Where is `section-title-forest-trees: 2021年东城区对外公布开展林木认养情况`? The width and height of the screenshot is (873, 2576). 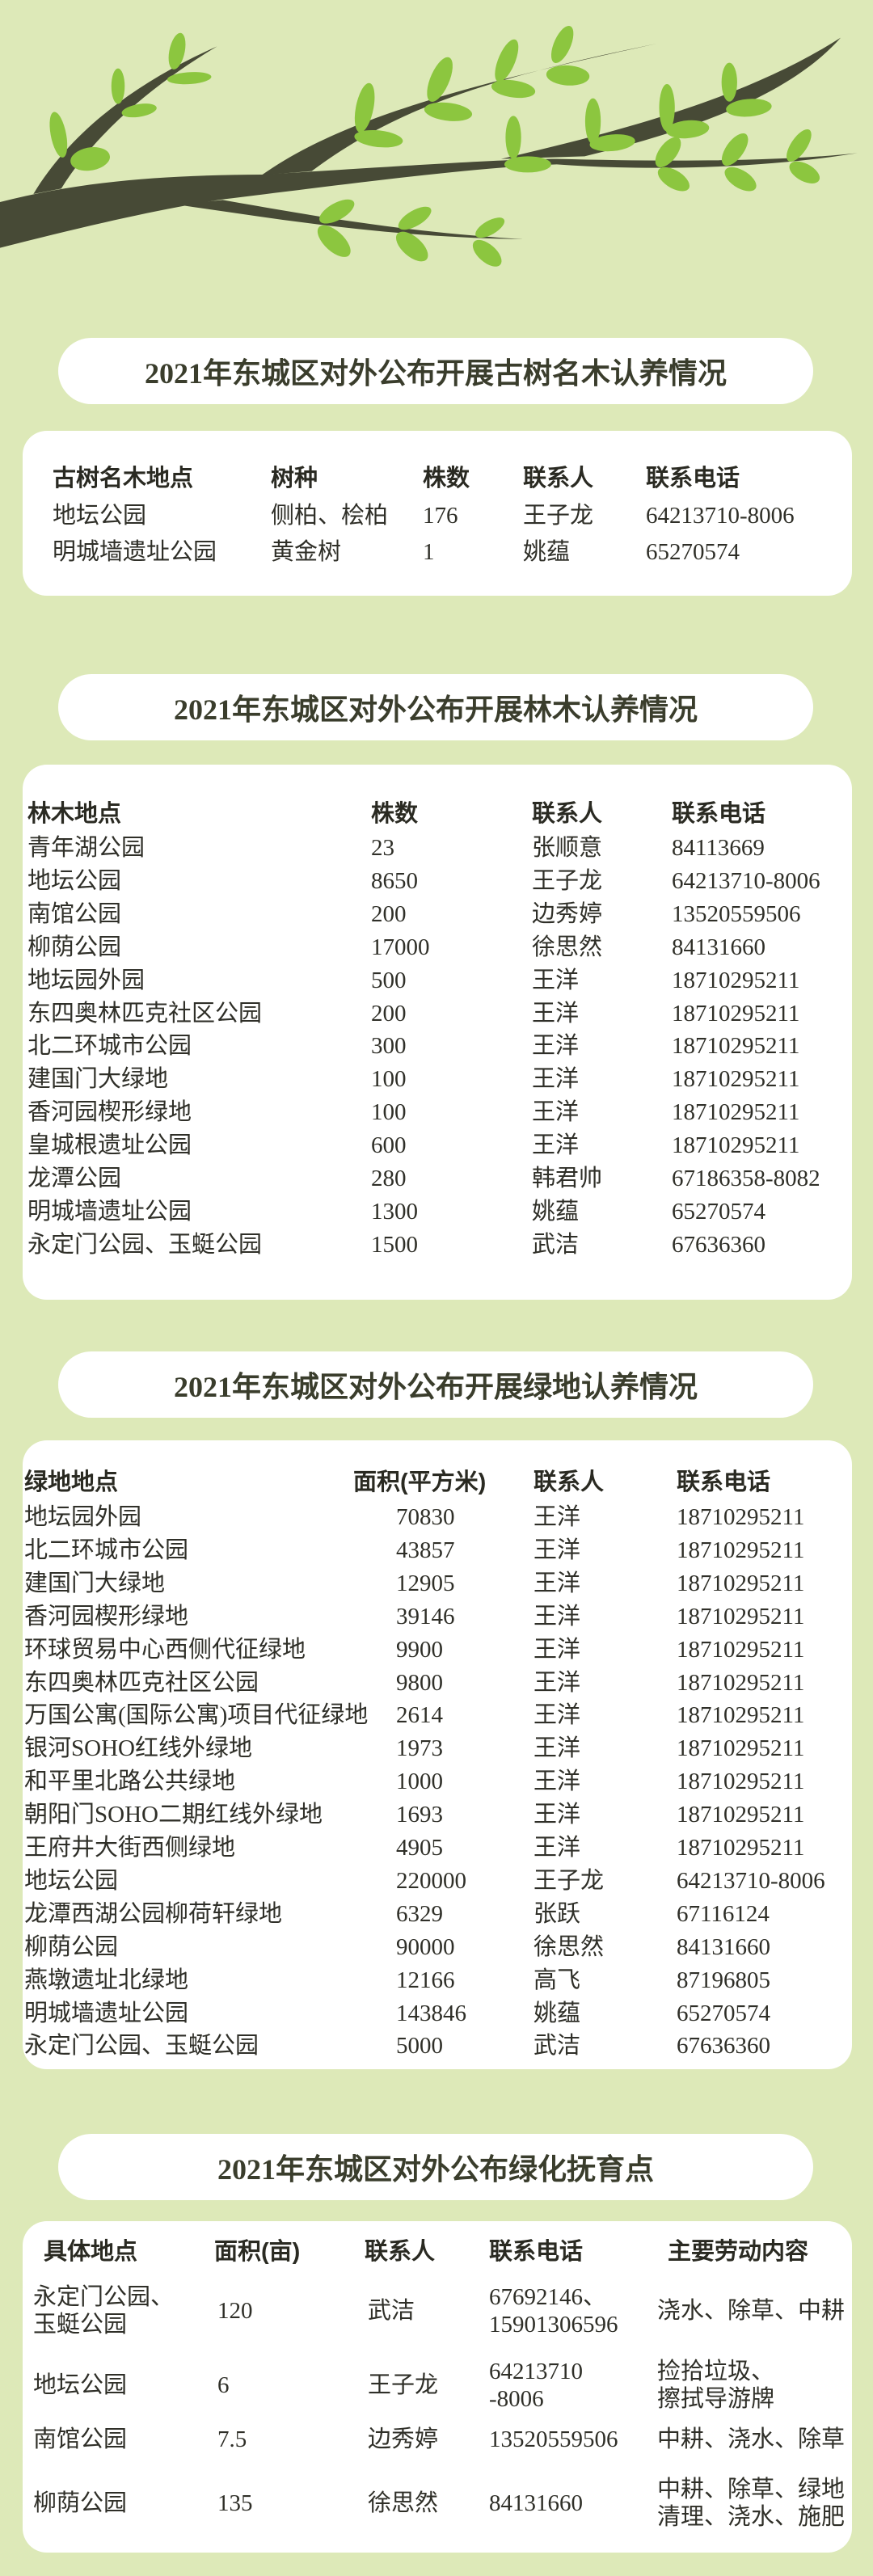 section-title-forest-trees: 2021年东城区对外公布开展林木认养情况 is located at coordinates (436, 707).